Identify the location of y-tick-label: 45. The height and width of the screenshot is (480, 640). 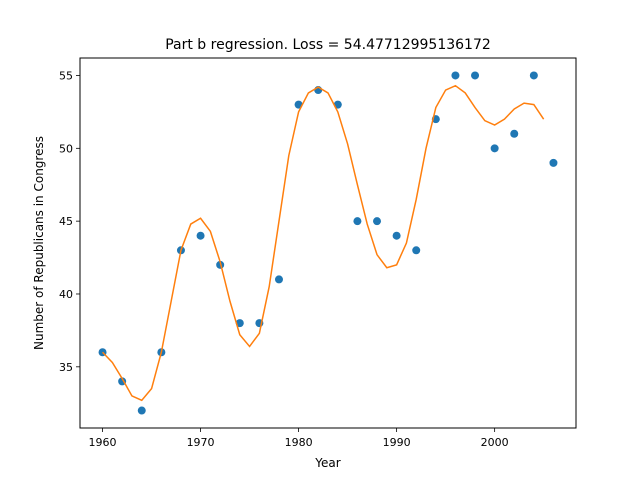
(66, 221).